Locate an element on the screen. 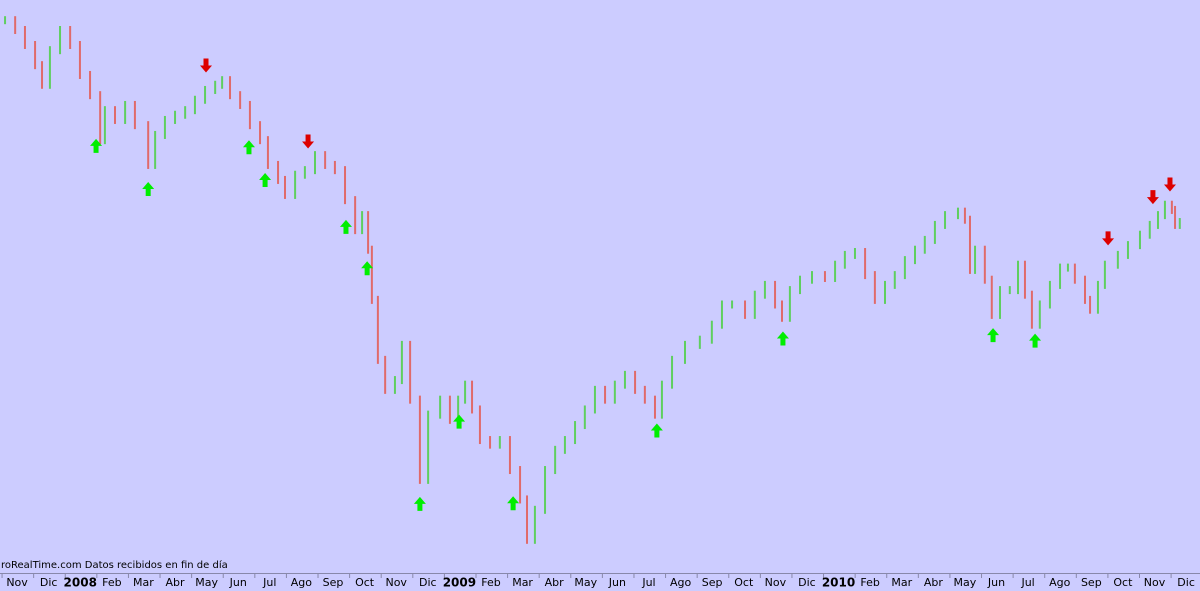  x-tick-label: 2010 is located at coordinates (838, 583).